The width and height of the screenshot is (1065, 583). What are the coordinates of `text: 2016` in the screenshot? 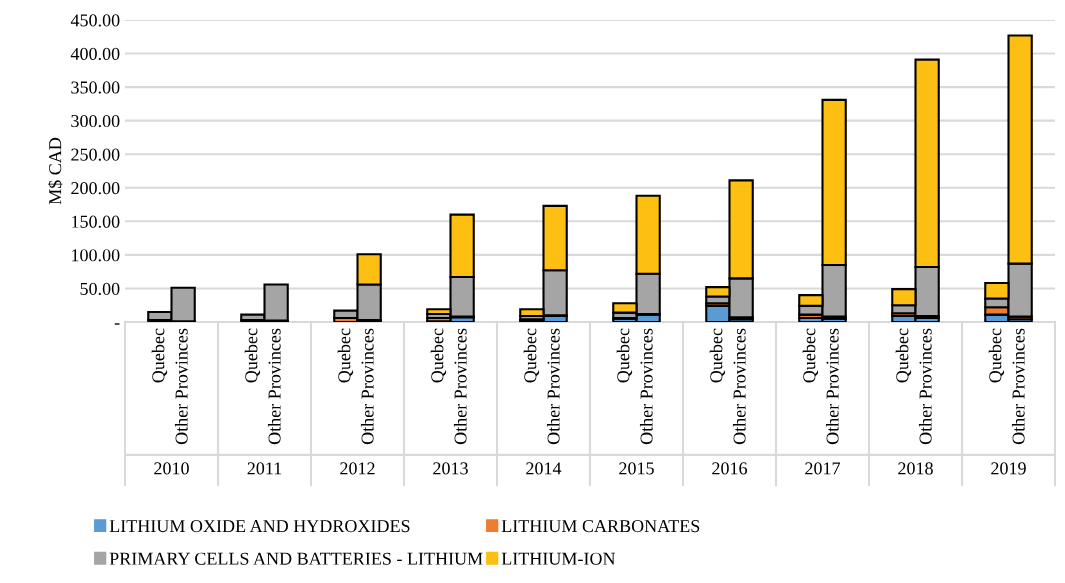 It's located at (730, 468).